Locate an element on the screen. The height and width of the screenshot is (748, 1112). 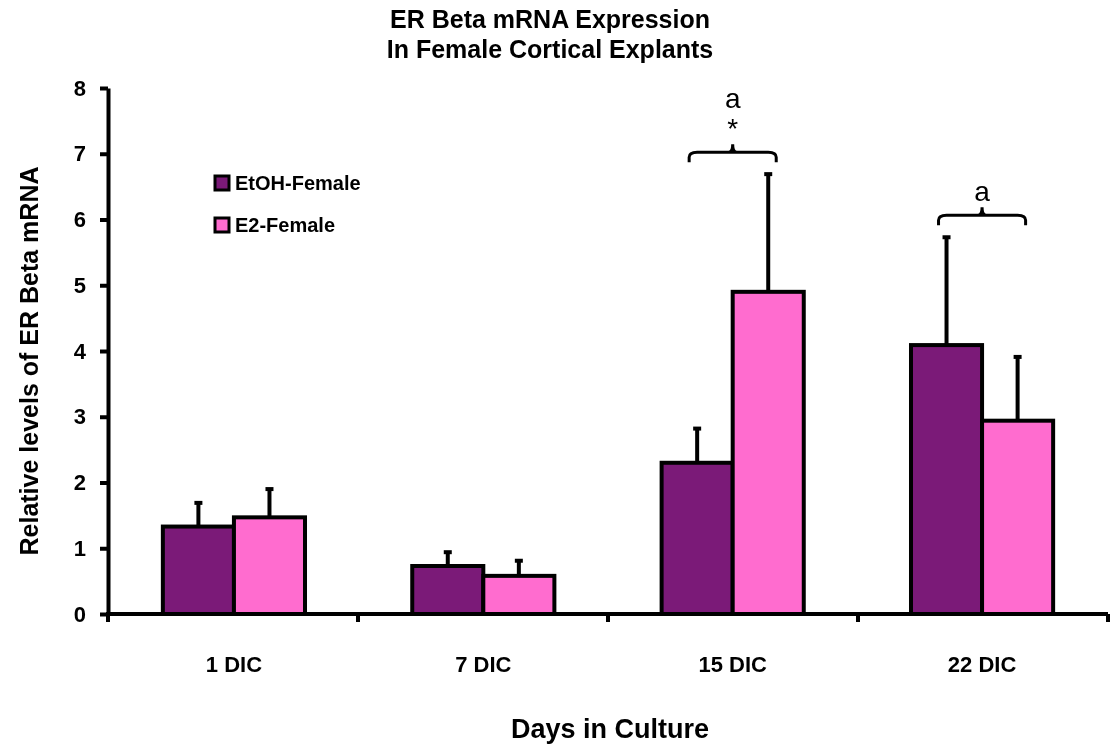
annotation: * is located at coordinates (733, 129).